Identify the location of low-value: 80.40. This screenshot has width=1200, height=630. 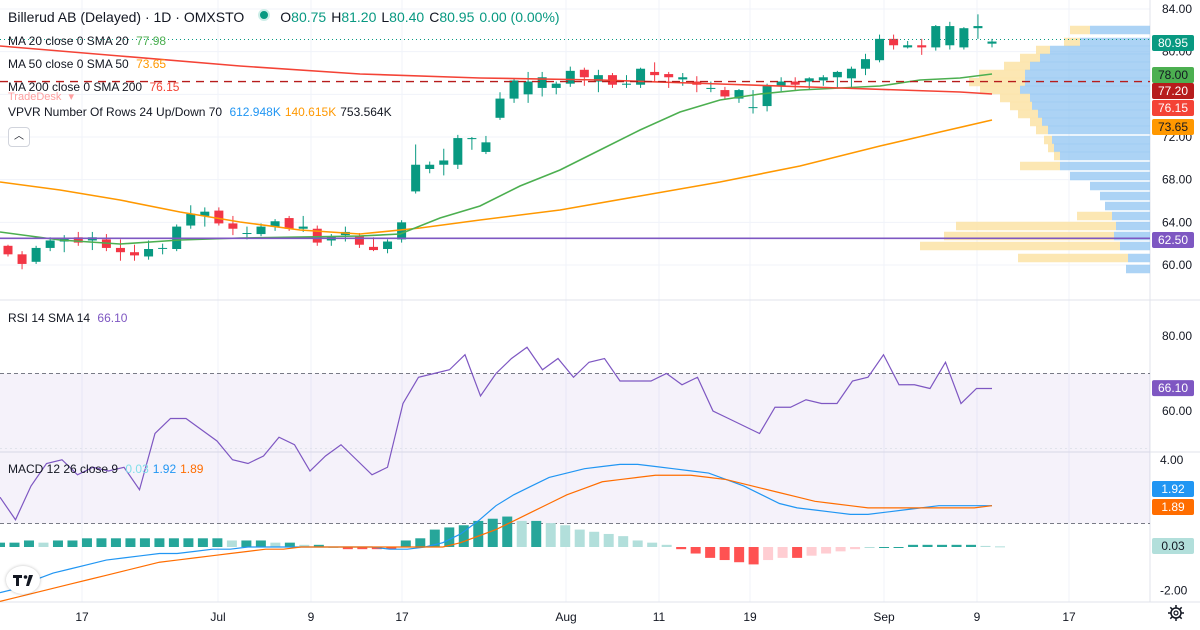
(407, 17).